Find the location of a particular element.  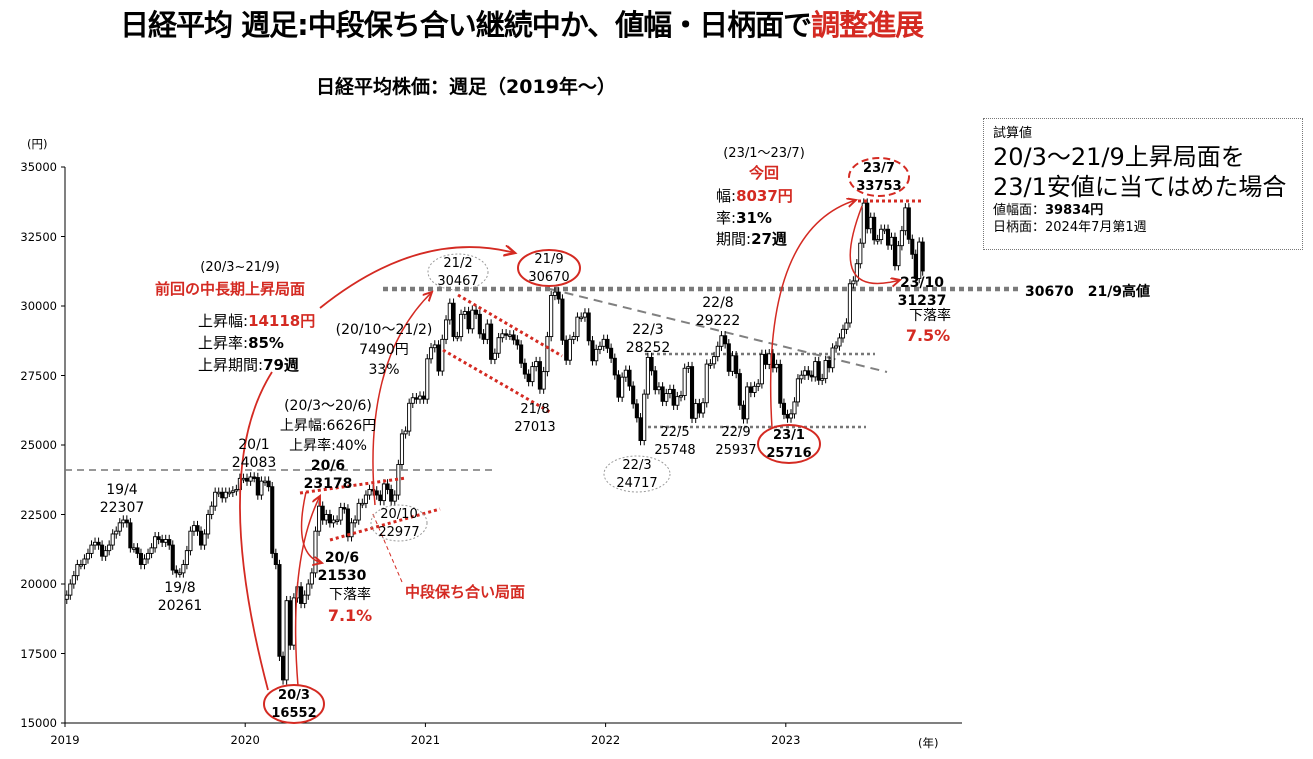

label: 上昇幅: is located at coordinates (223, 321).